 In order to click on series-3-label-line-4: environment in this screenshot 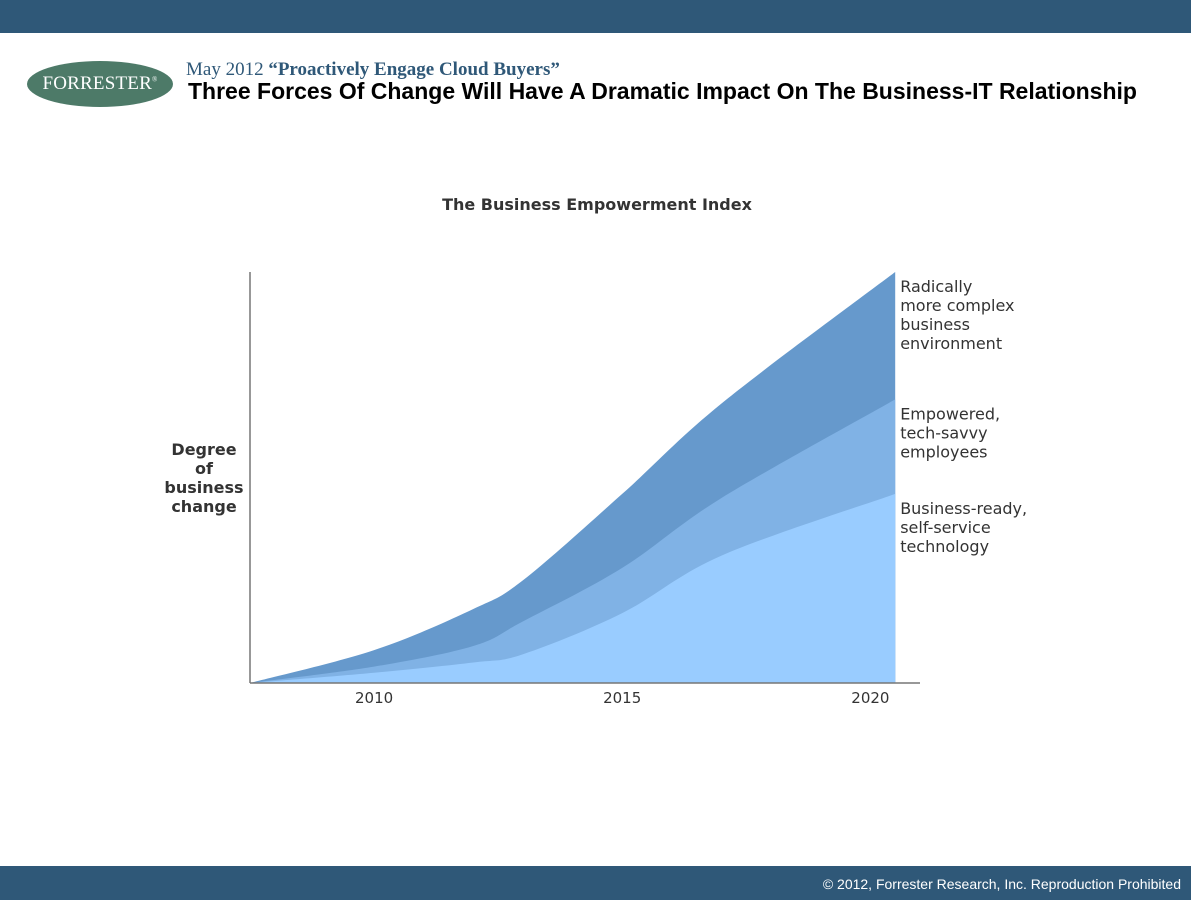, I will do `click(951, 343)`.